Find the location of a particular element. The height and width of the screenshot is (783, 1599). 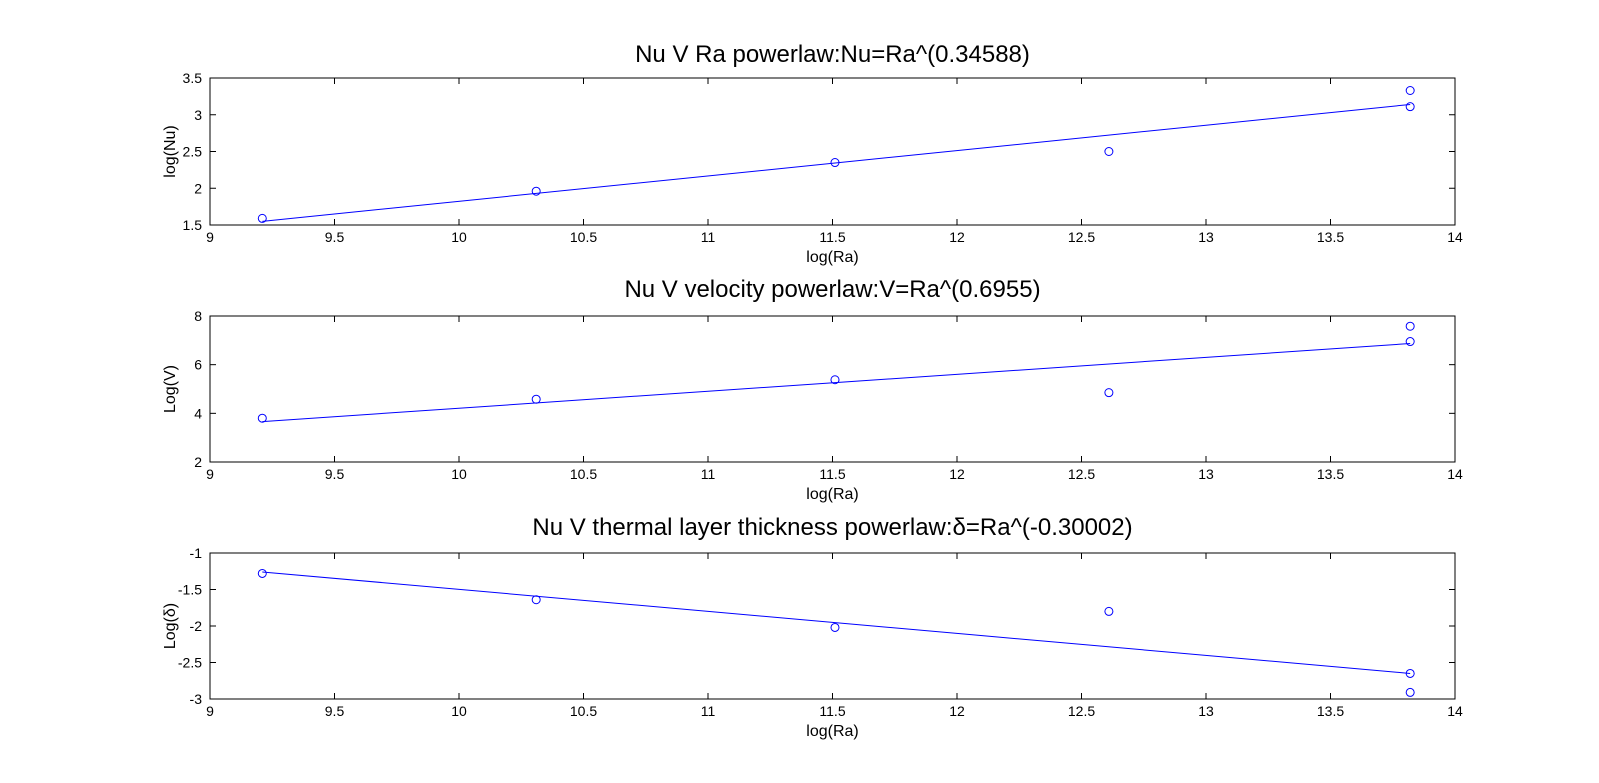

y-tick-label: -2.5 is located at coordinates (190, 663).